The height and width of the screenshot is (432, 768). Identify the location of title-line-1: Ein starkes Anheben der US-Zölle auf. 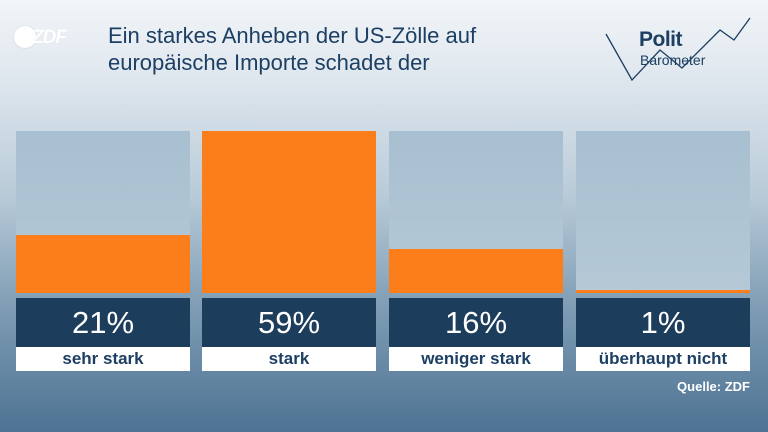
(292, 35).